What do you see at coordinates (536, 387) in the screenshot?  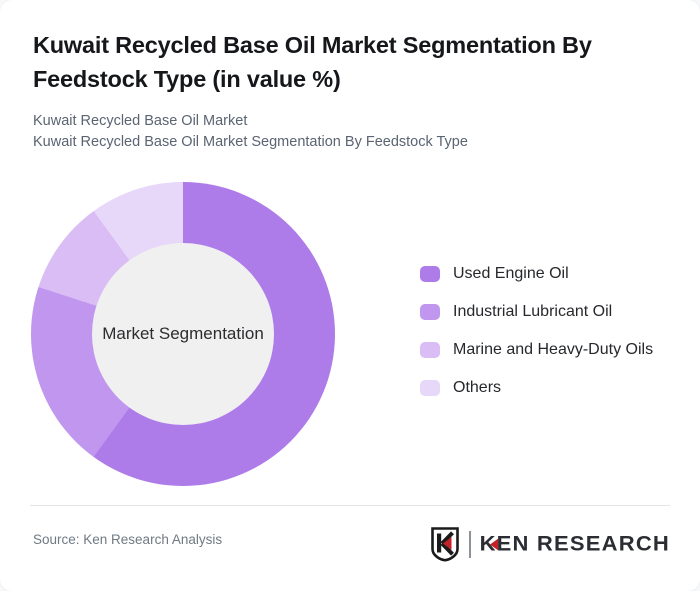 I see `legend-item-3: Others` at bounding box center [536, 387].